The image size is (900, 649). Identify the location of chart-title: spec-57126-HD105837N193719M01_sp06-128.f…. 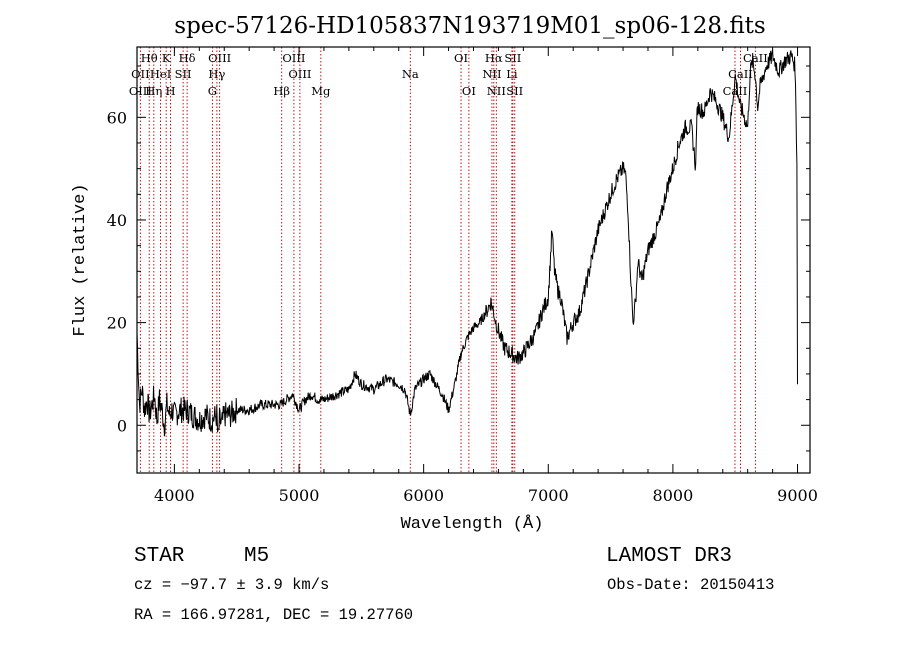
(469, 26).